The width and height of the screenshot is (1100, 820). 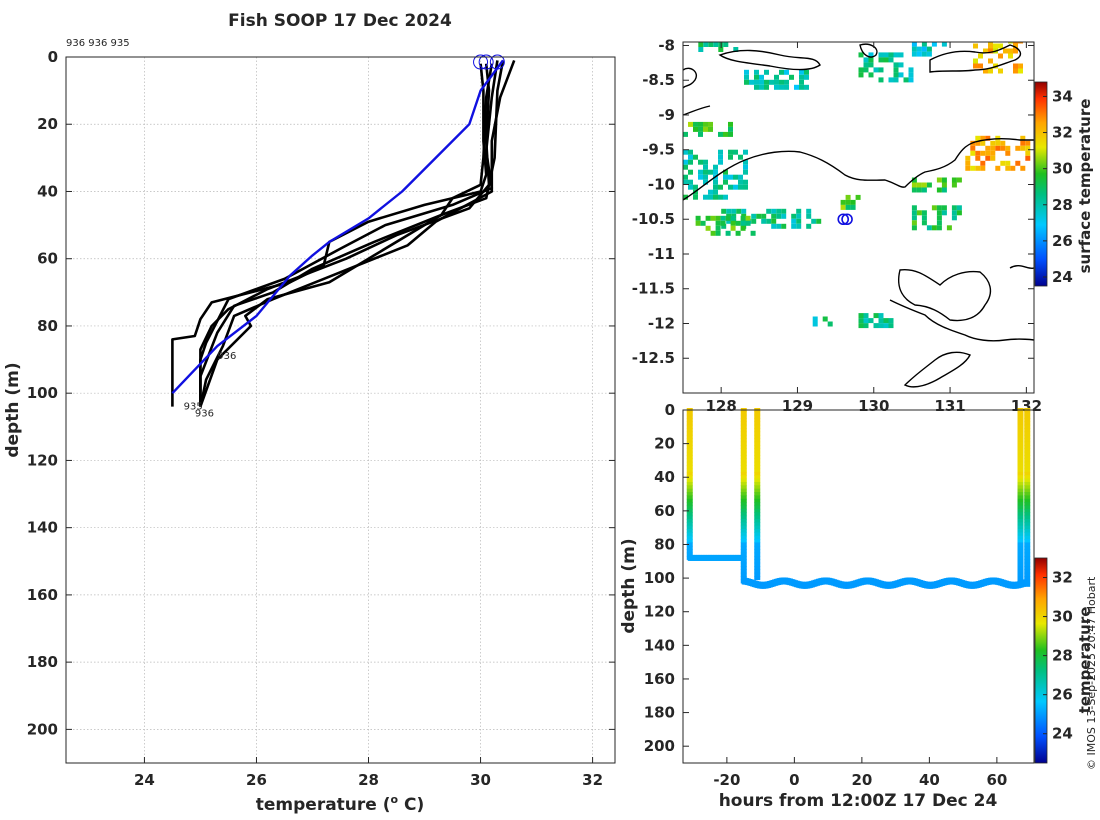 I want to click on profile-series-line, so click(x=352, y=233).